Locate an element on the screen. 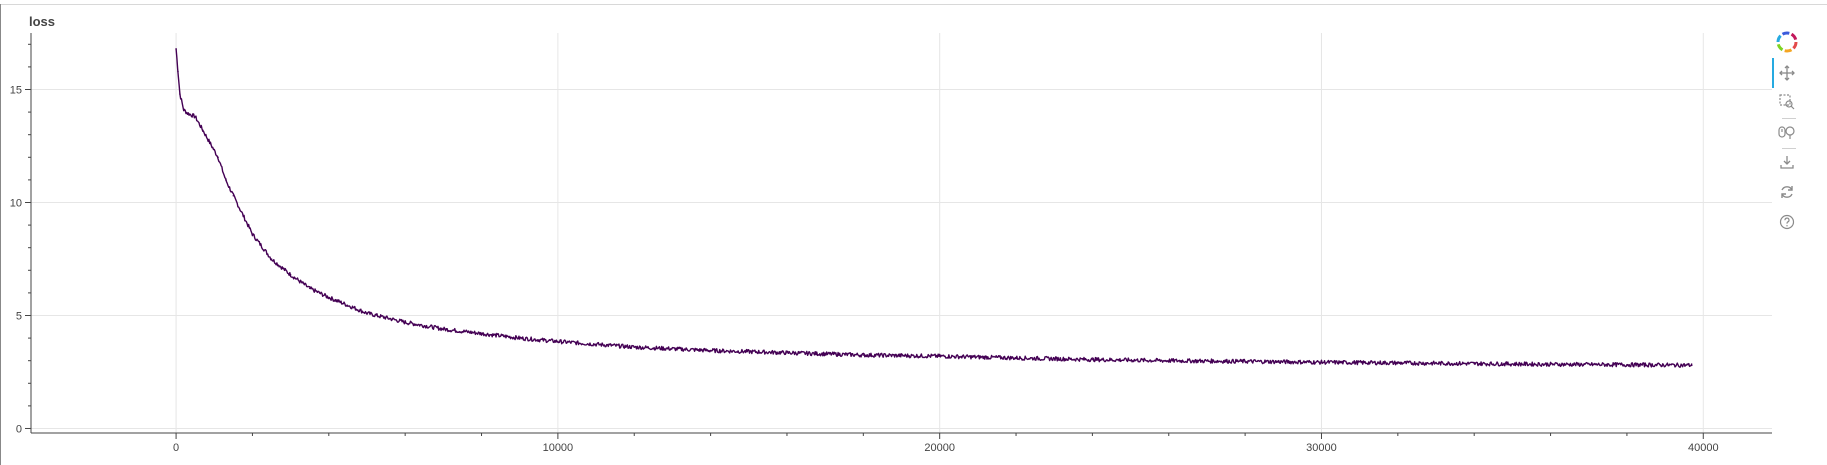 The width and height of the screenshot is (1827, 465). reset-icon is located at coordinates (1787, 192).